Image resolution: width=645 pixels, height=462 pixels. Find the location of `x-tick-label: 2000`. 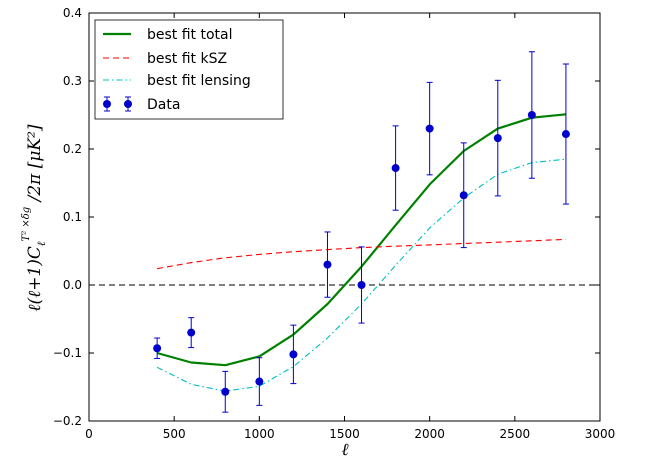

x-tick-label: 2000 is located at coordinates (429, 434).